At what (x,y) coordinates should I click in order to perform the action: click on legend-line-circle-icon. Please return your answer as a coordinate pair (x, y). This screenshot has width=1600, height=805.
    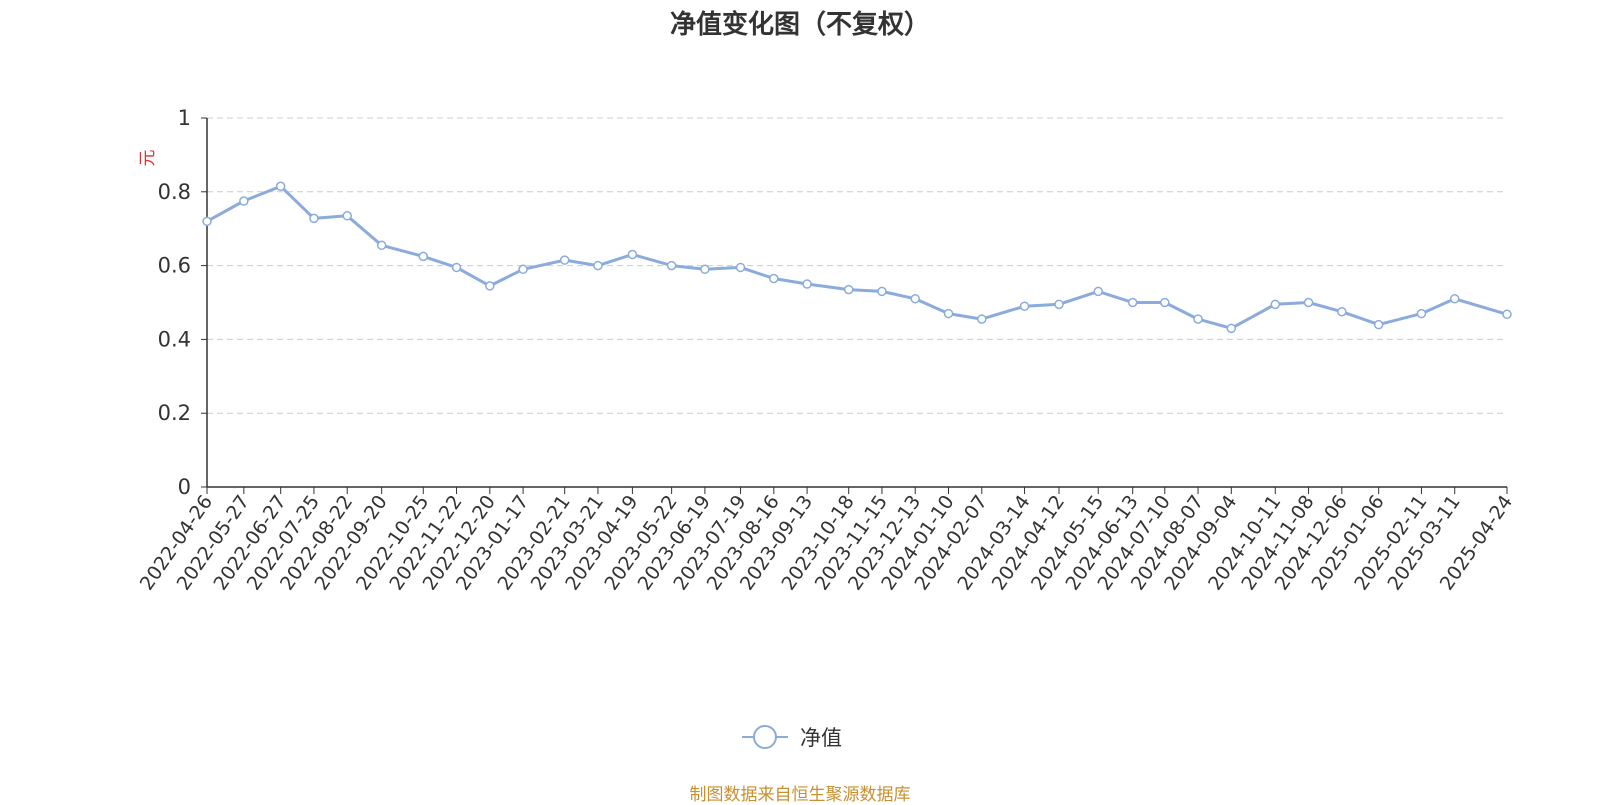
    Looking at the image, I should click on (765, 737).